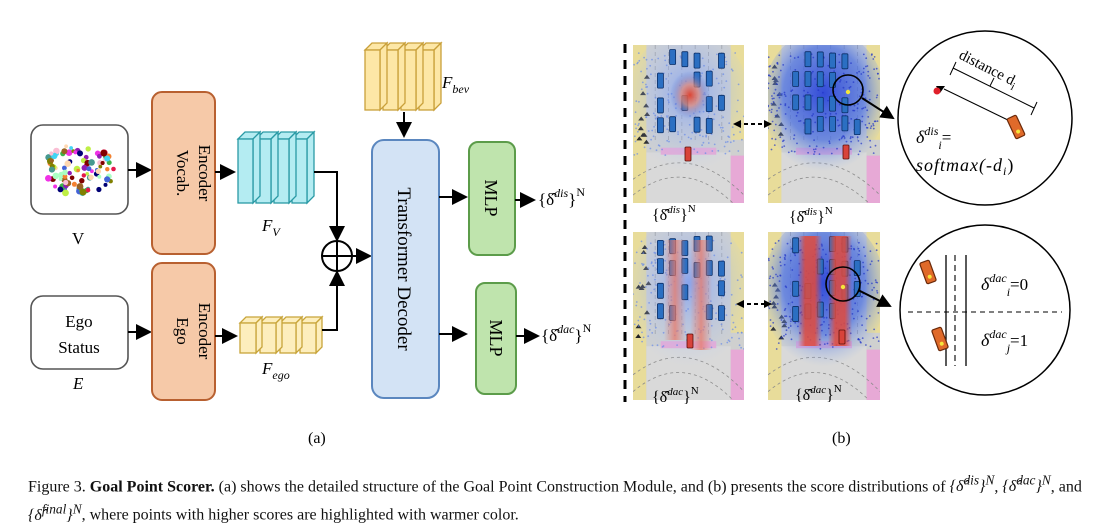 The image size is (1111, 531). I want to click on mlp-top-block: MLP, so click(492, 198).